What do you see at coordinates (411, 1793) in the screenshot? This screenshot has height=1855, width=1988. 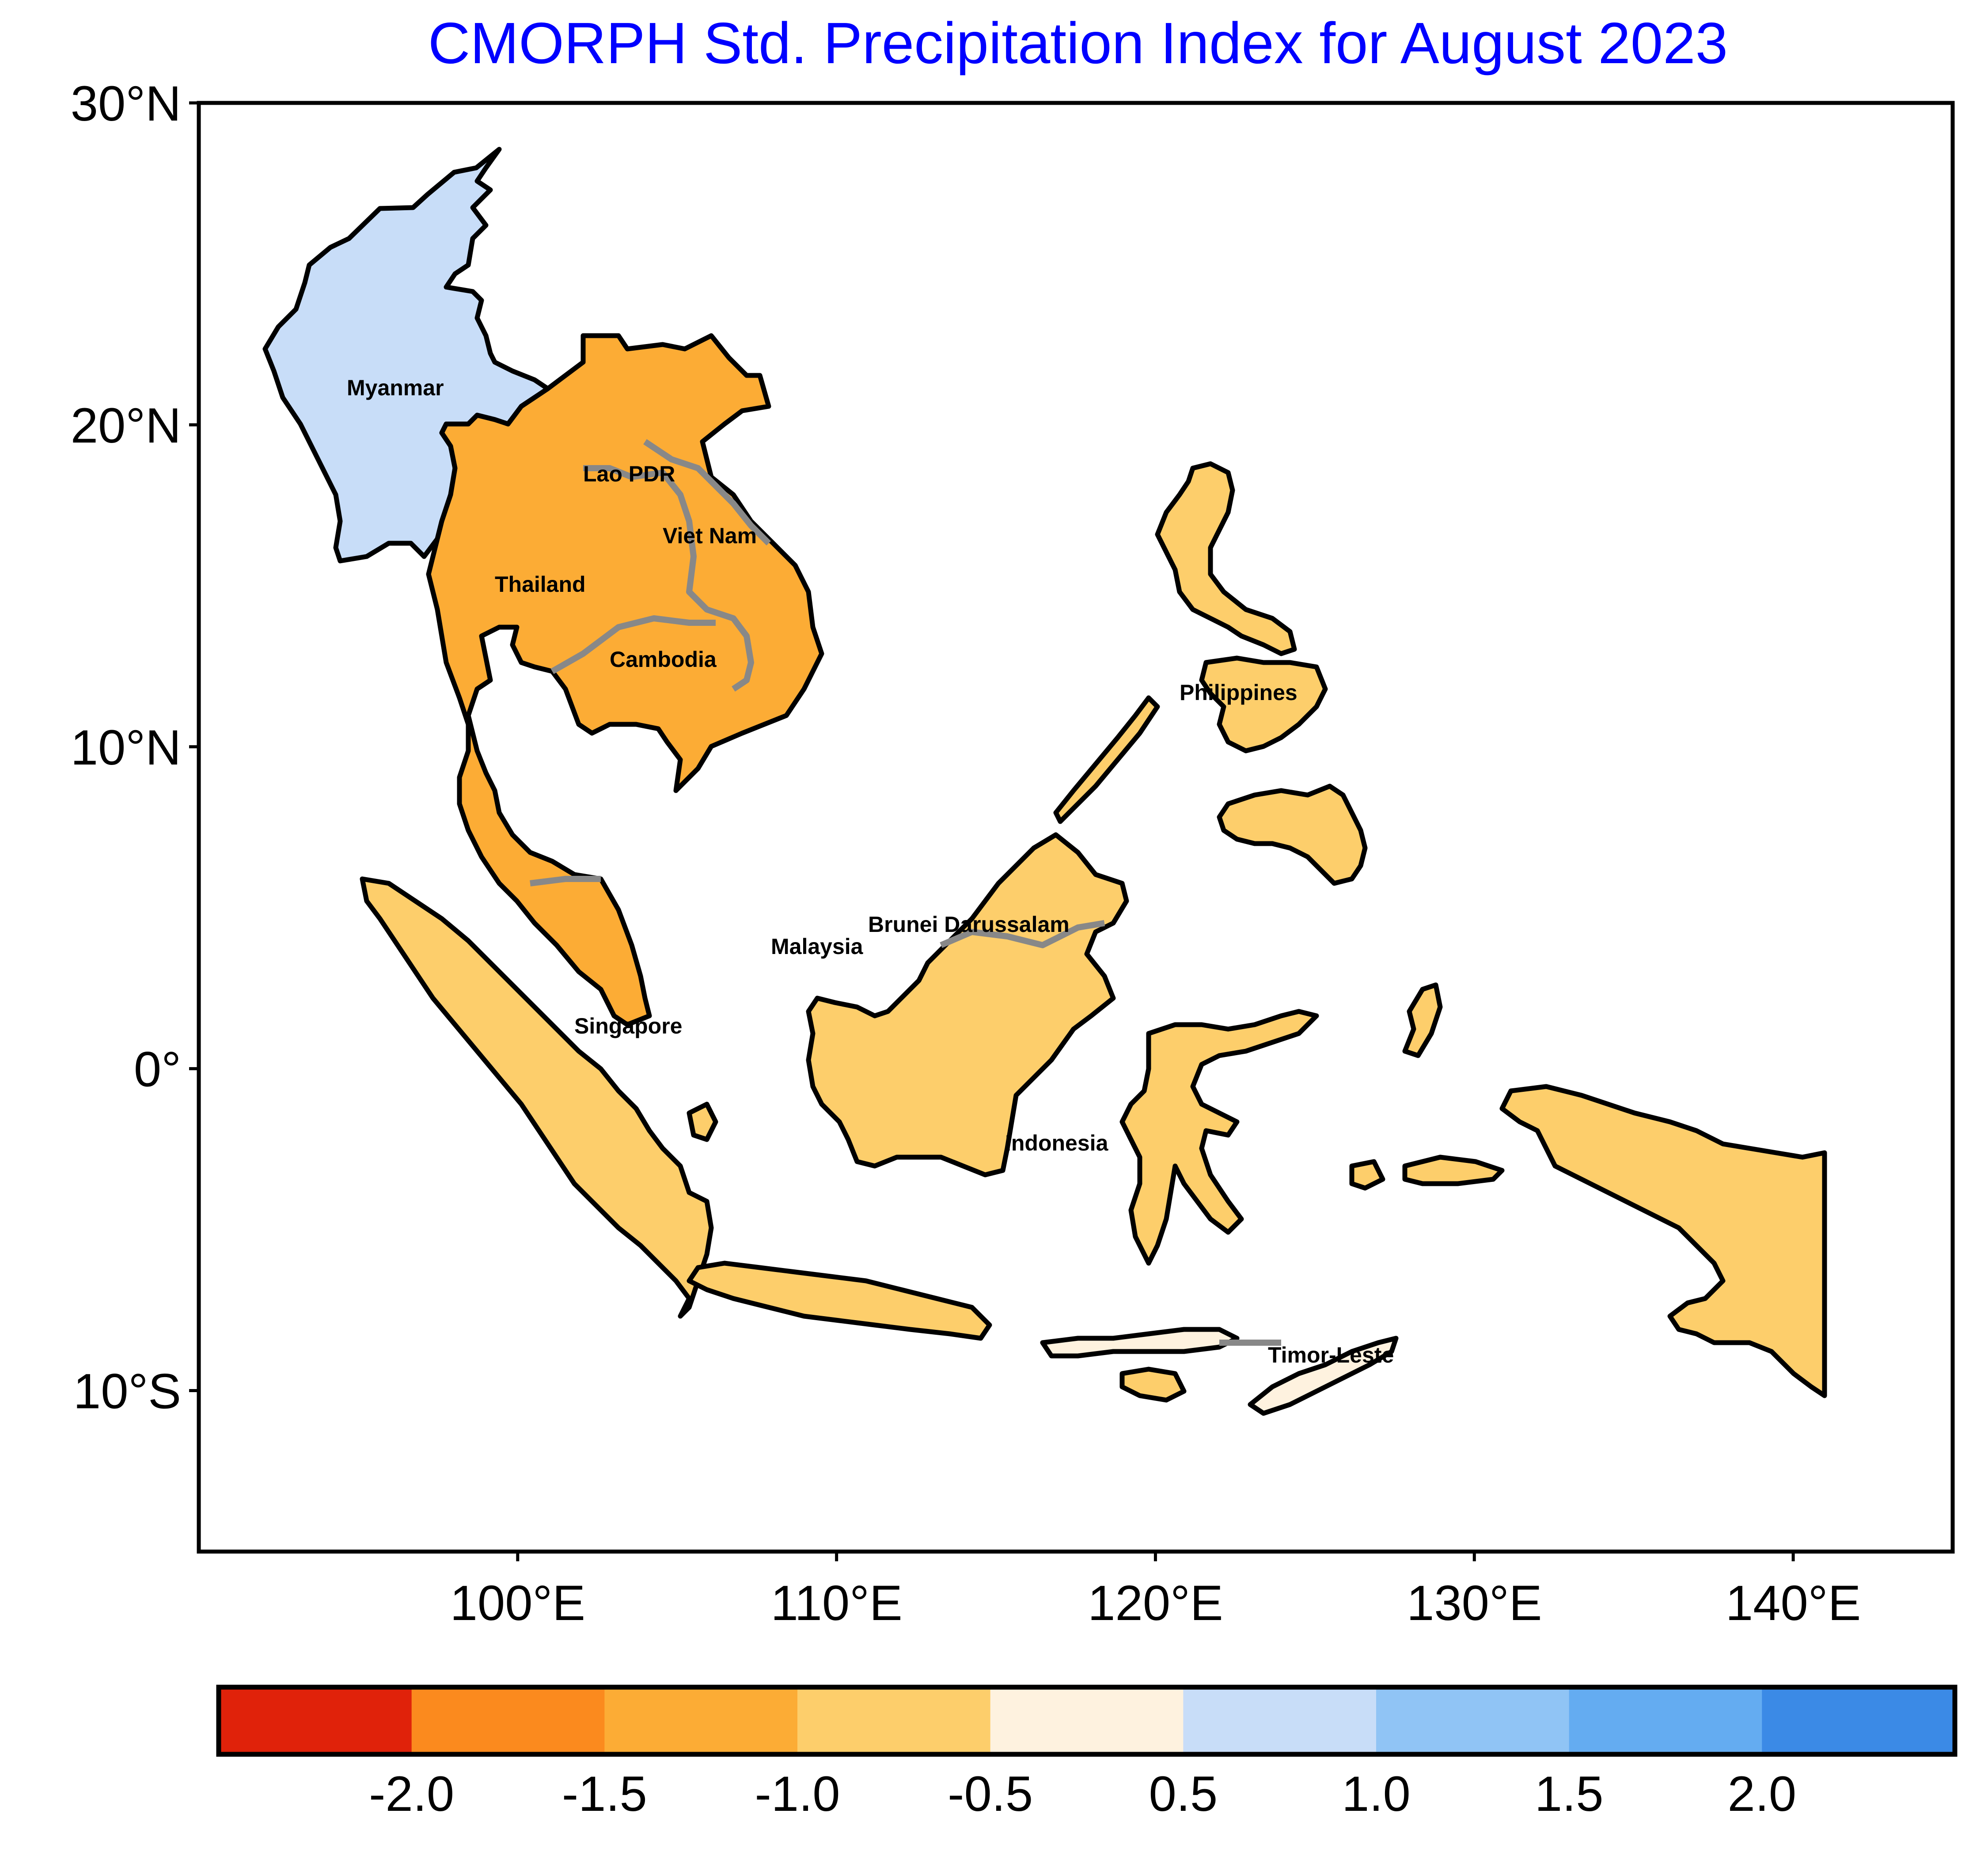 I see `colorbar-tick-label: -2.0` at bounding box center [411, 1793].